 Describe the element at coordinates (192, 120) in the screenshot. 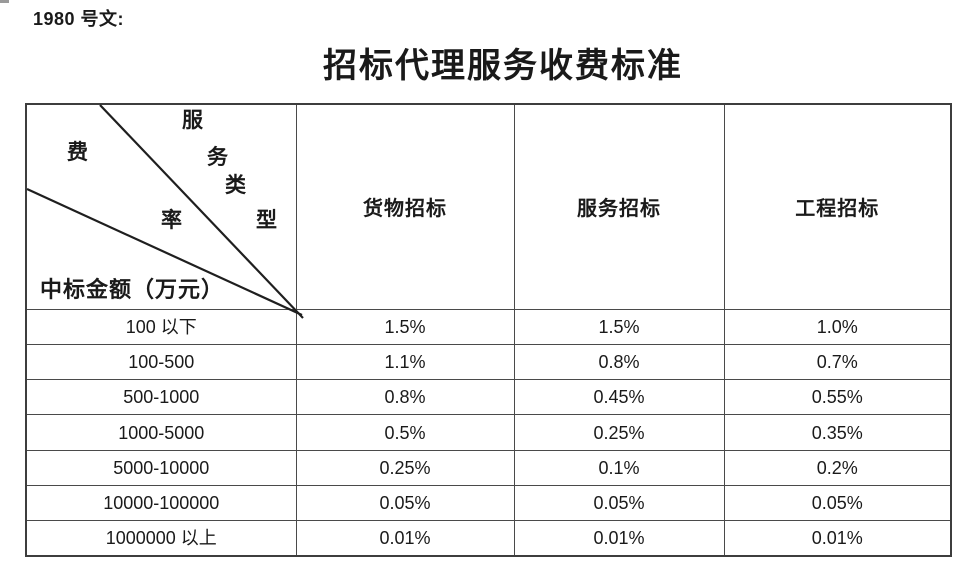

I see `corner-label-service-type-char: 服` at that location.